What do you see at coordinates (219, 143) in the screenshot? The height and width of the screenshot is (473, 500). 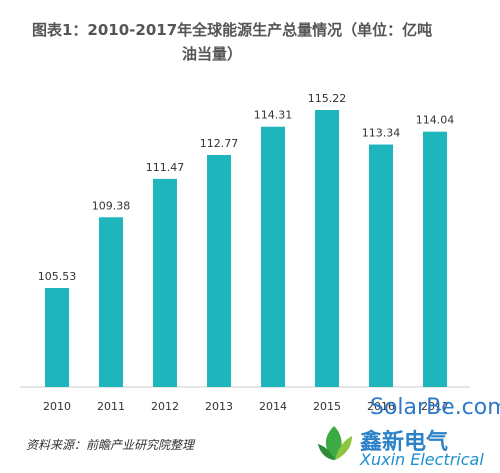 I see `data-label-2013: 112.77` at bounding box center [219, 143].